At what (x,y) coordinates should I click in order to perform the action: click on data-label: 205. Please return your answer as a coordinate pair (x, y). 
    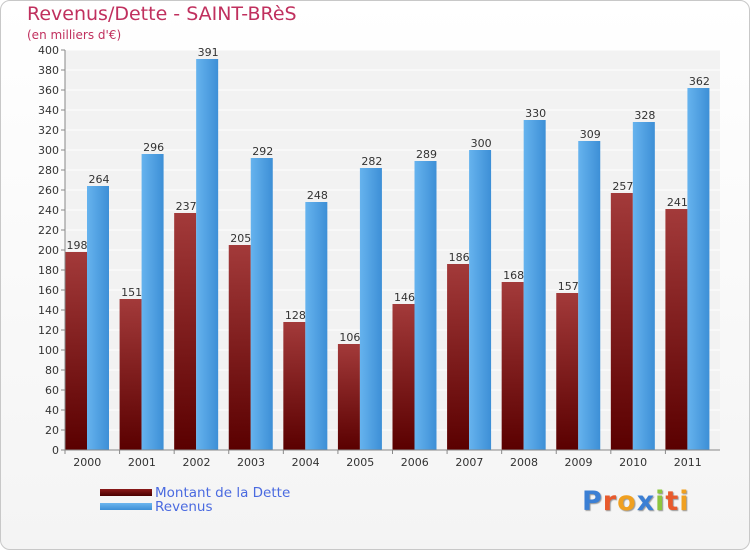
    Looking at the image, I should click on (240, 238).